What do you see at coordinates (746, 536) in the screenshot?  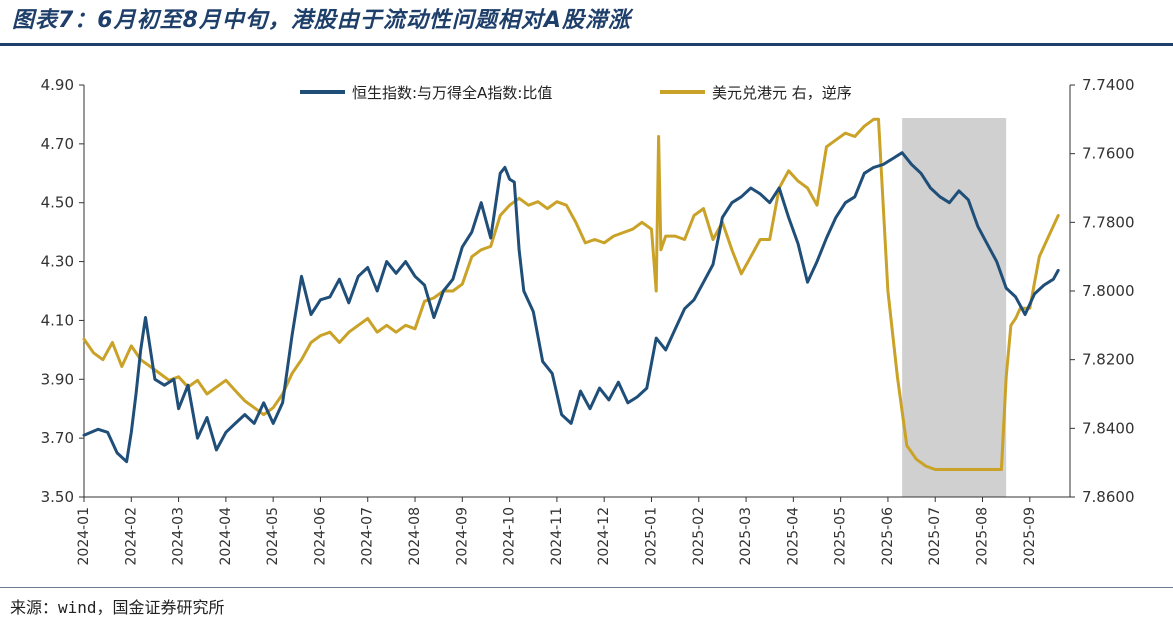 I see `x-tick-label: 2025-03` at bounding box center [746, 536].